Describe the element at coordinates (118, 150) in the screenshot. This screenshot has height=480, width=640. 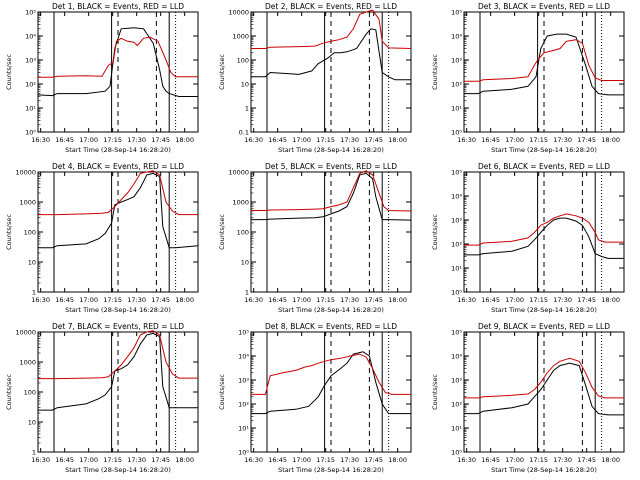
I see `det1-x-label: Start Time (28-Sep-14 16:28:20)` at that location.